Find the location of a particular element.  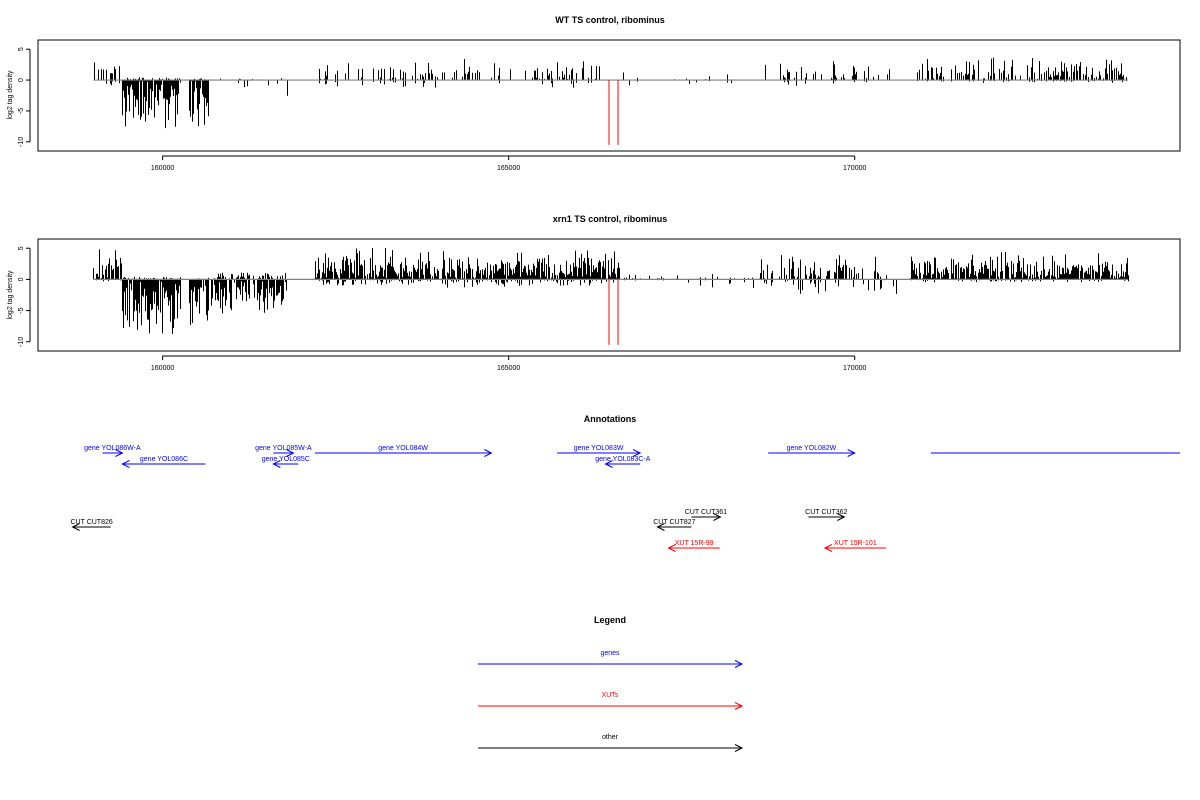

wt-panel-title: WT TS control, ribominus is located at coordinates (610, 20).